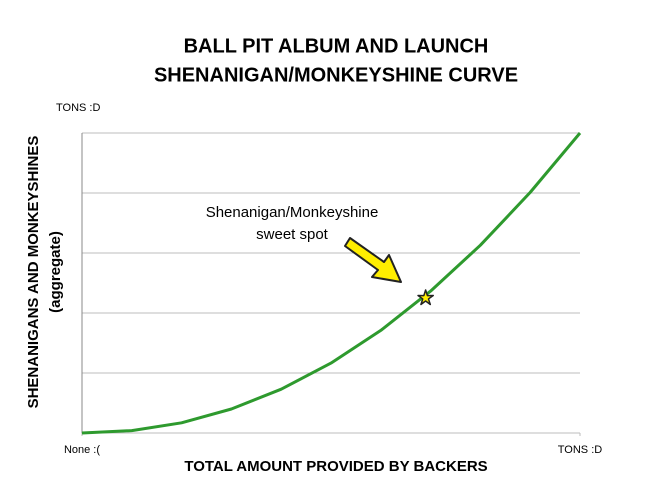 The image size is (648, 504). Describe the element at coordinates (292, 212) in the screenshot. I see `annotation-text: Shenanigan/Monkeyshine` at that location.